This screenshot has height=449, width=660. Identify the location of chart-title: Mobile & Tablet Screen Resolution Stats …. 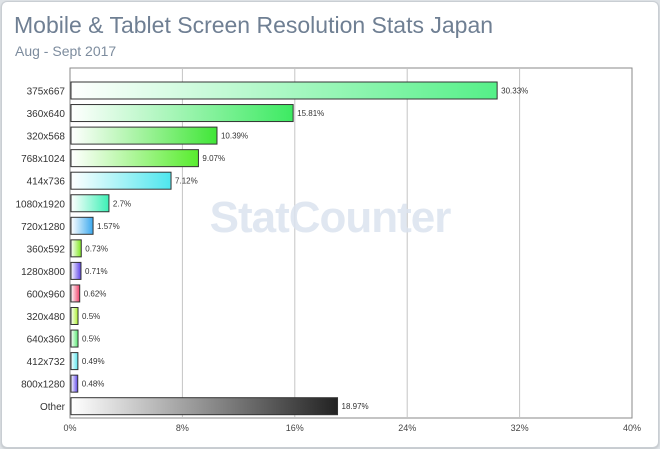
(254, 25).